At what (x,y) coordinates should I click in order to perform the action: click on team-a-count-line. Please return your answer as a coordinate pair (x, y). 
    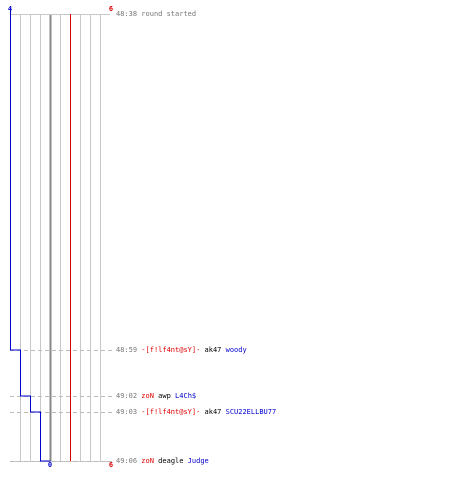
    Looking at the image, I should click on (30, 235).